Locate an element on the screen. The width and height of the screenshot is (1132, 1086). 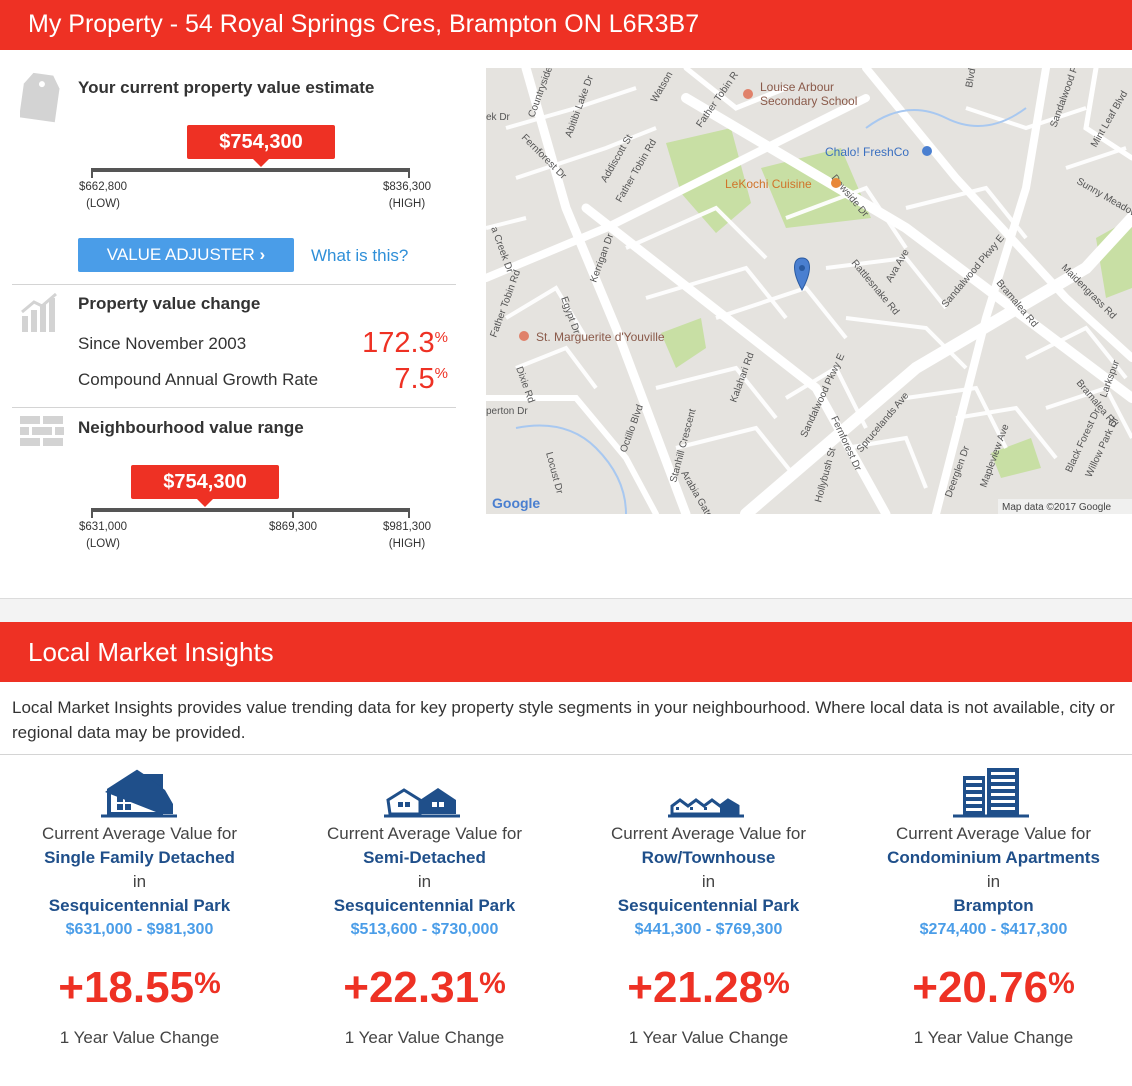
value-adjuster-button: VALUE ADJUSTER › is located at coordinates (186, 255).